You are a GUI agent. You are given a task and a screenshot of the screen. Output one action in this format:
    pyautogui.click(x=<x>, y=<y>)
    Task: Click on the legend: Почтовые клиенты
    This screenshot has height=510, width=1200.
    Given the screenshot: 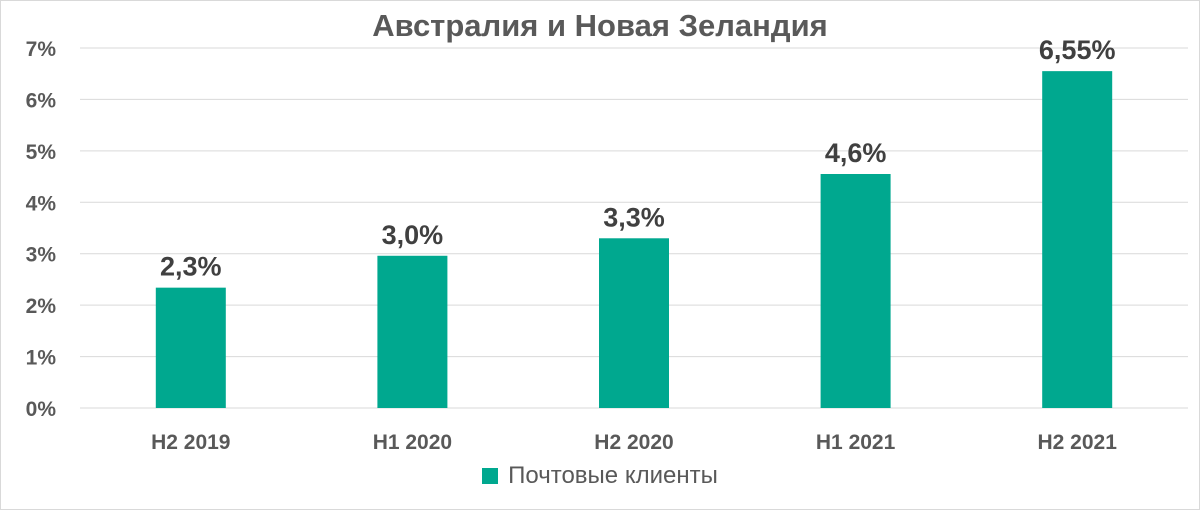 What is the action you would take?
    pyautogui.click(x=600, y=476)
    